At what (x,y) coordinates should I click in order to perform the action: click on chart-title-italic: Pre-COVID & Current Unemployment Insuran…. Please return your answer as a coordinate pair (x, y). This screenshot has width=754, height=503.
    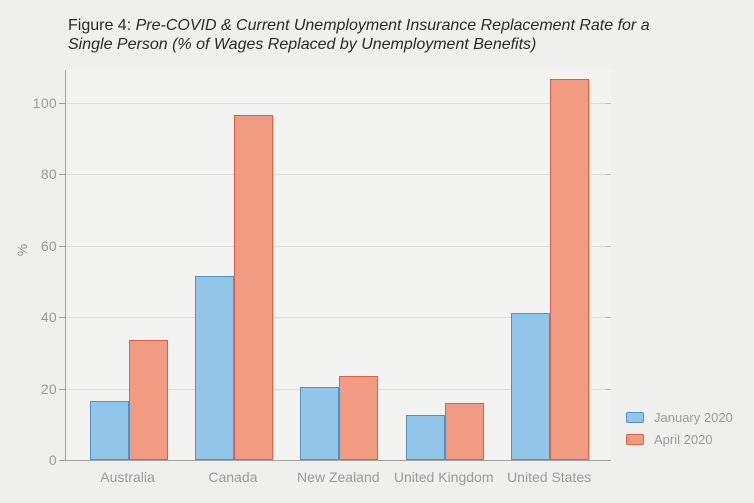
    Looking at the image, I should click on (359, 35).